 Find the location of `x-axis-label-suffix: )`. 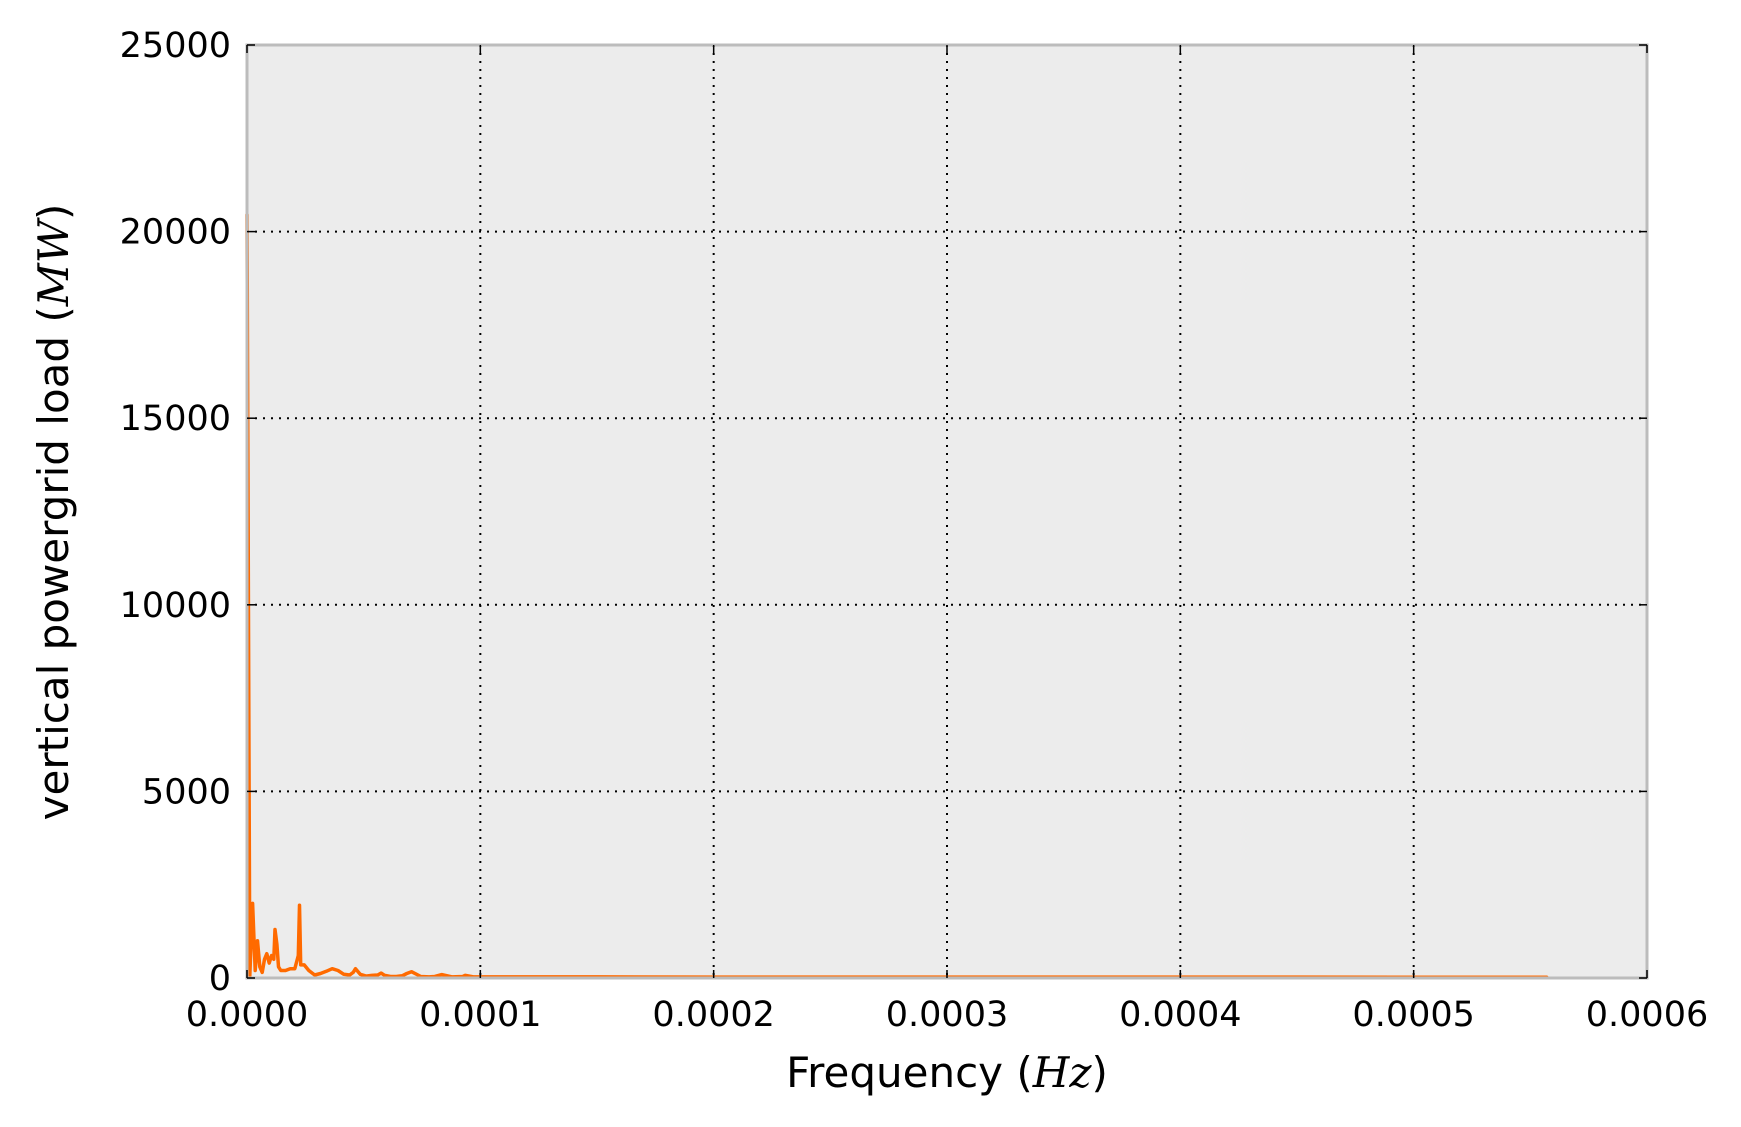

x-axis-label-suffix: ) is located at coordinates (1100, 1072).